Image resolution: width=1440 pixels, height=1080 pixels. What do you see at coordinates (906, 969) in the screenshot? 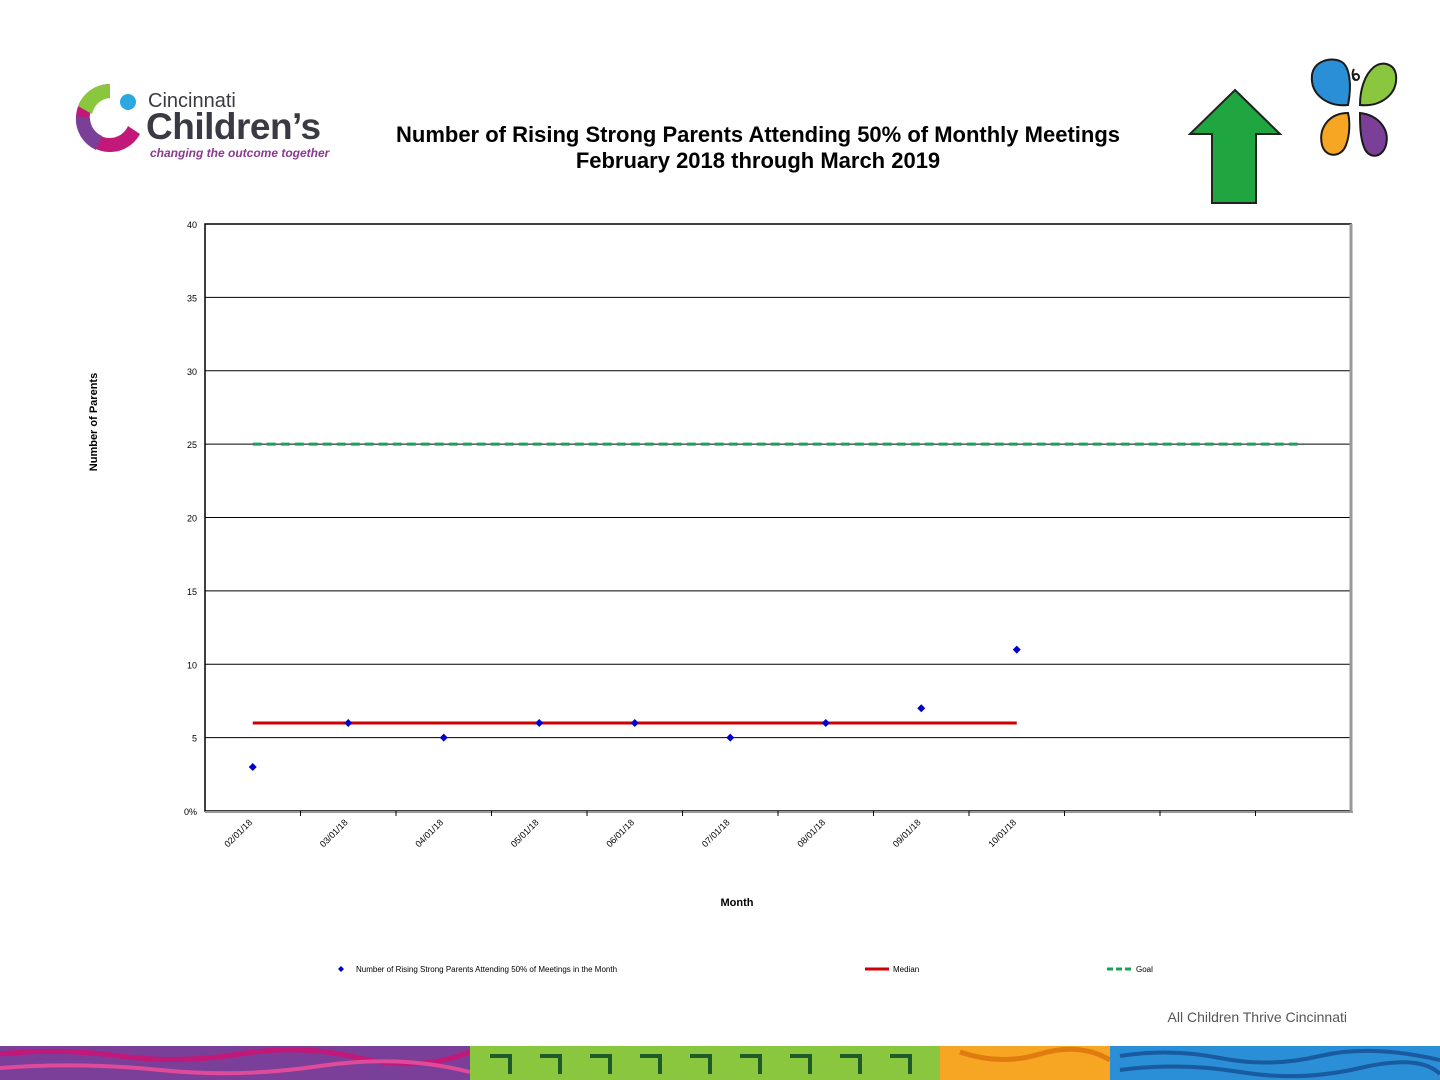
I see `legend-label-median: Median` at bounding box center [906, 969].